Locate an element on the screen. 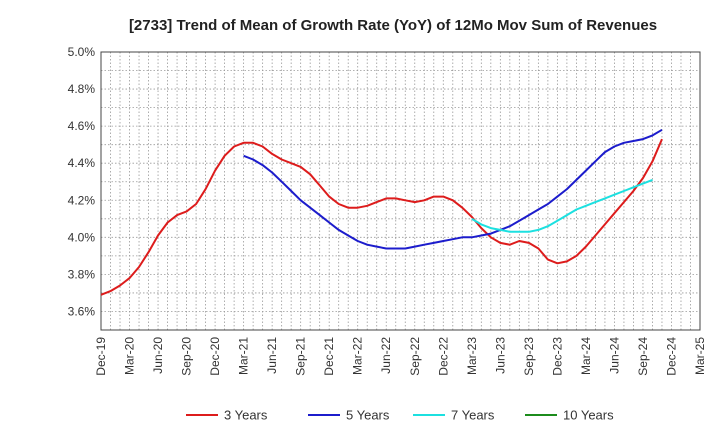 Image resolution: width=720 pixels, height=440 pixels. y-tick-label: 4.2% is located at coordinates (82, 200).